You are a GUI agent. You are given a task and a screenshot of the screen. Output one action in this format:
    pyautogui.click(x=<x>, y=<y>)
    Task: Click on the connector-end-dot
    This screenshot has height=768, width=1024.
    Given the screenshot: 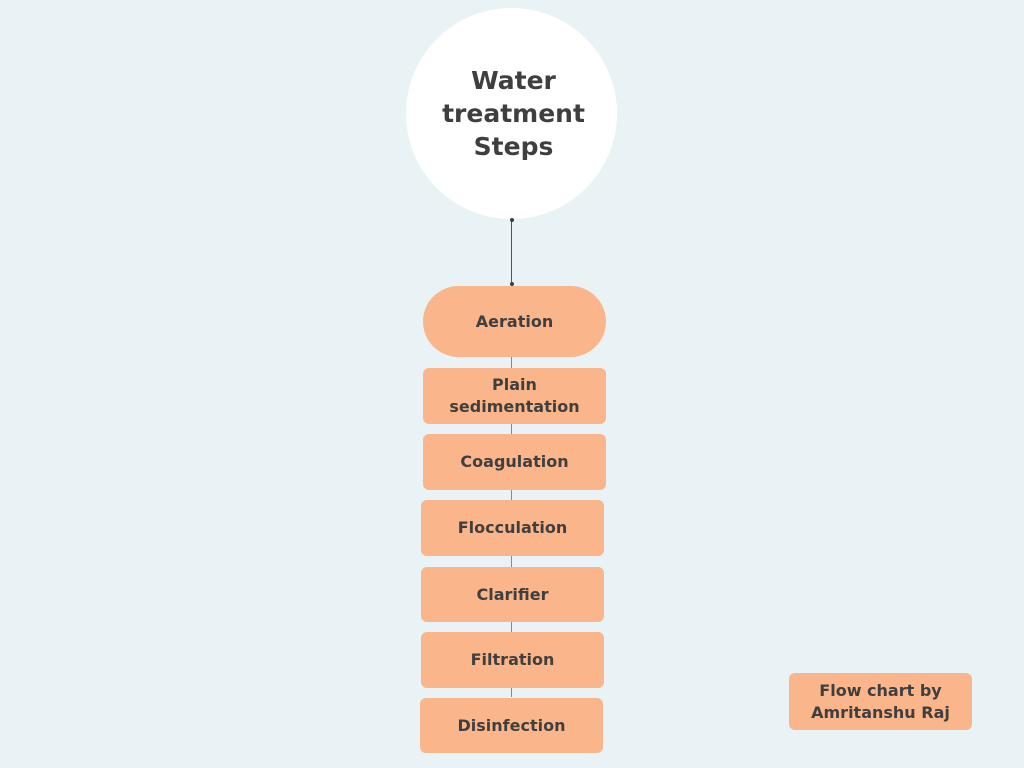 What is the action you would take?
    pyautogui.click(x=512, y=284)
    